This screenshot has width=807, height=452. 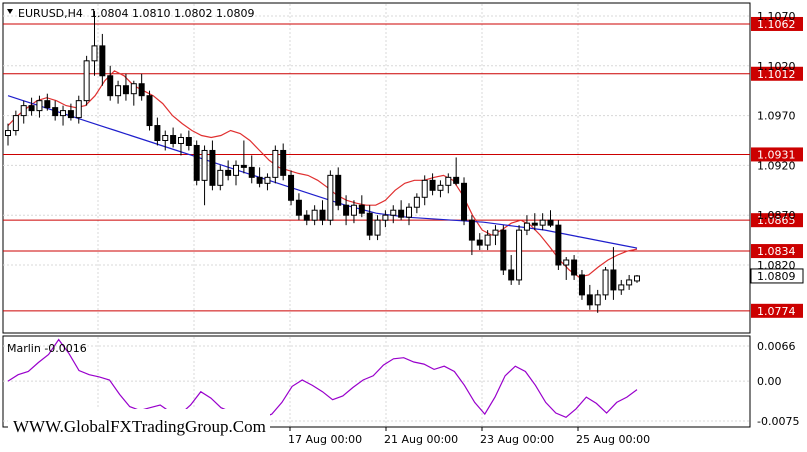 I want to click on price-tick-label: 1.0920, so click(x=776, y=165).